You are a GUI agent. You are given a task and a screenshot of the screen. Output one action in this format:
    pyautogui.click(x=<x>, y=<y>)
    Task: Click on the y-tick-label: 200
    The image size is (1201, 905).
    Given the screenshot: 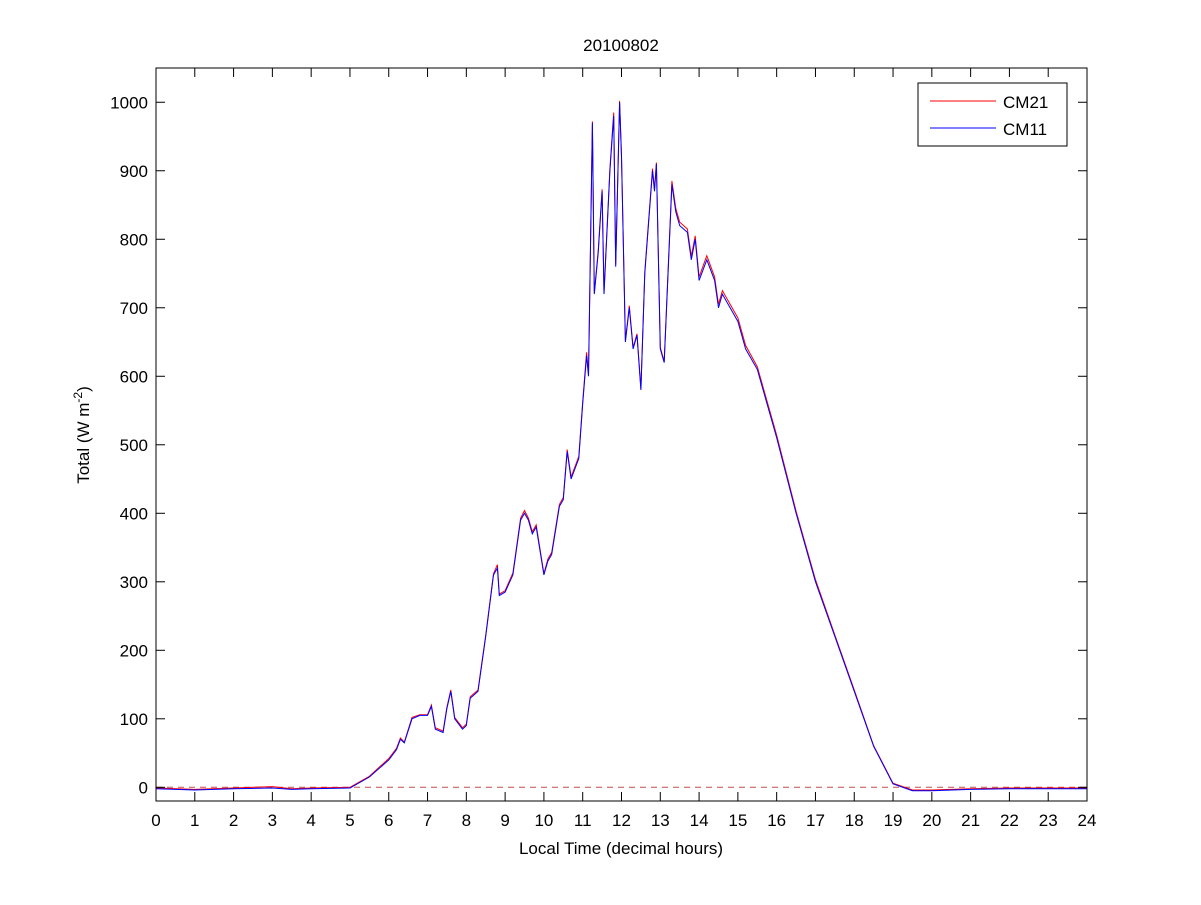 What is the action you would take?
    pyautogui.click(x=134, y=650)
    